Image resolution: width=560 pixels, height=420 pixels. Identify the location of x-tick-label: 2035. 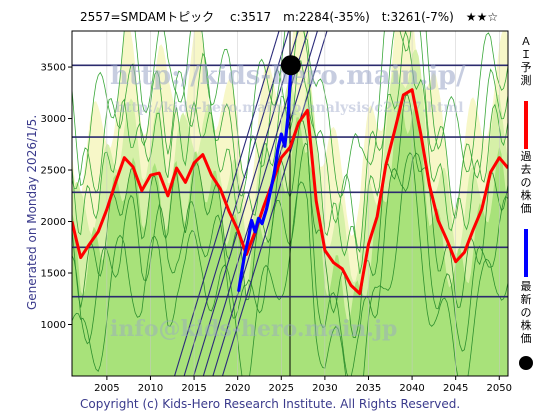
(368, 388).